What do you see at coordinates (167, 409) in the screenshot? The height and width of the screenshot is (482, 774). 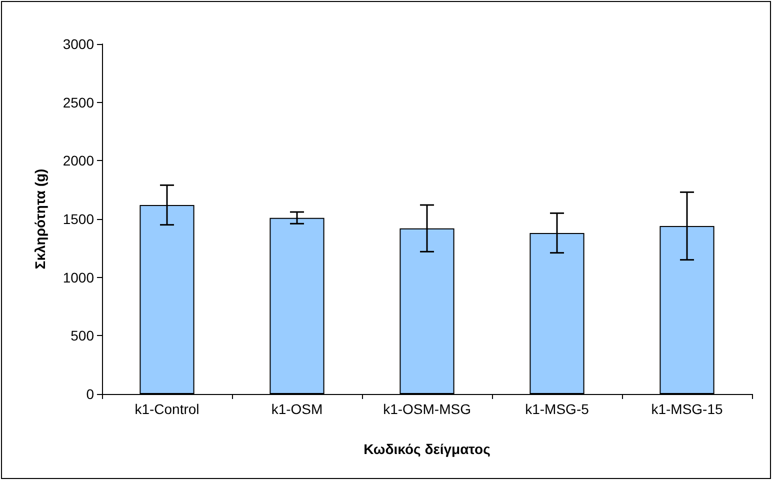 I see `x-tick-label: k1-Control` at bounding box center [167, 409].